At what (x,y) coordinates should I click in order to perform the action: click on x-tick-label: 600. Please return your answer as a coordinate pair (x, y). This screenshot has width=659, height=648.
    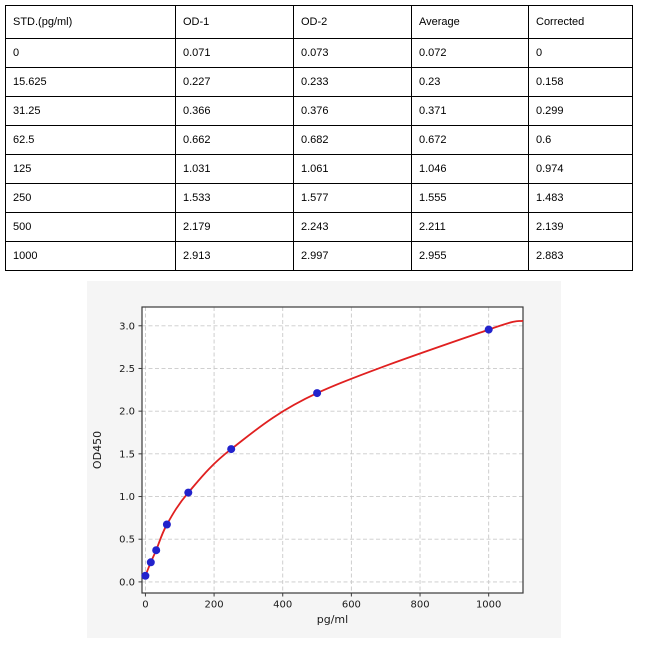
    Looking at the image, I should click on (351, 605).